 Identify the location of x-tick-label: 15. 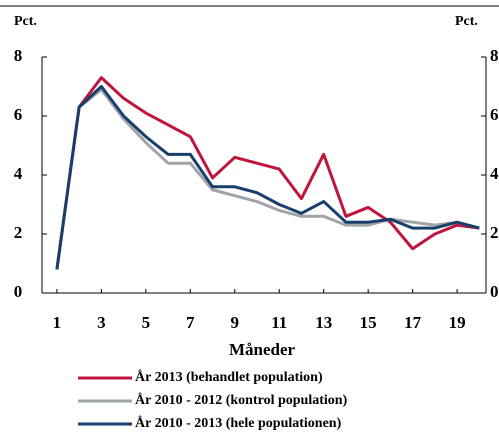
(368, 322).